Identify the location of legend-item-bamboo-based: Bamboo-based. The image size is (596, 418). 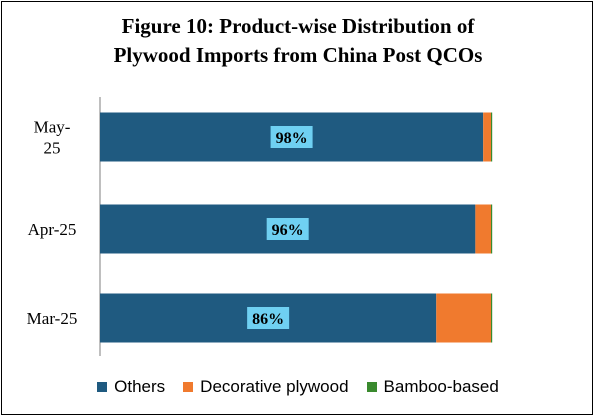
(432, 387).